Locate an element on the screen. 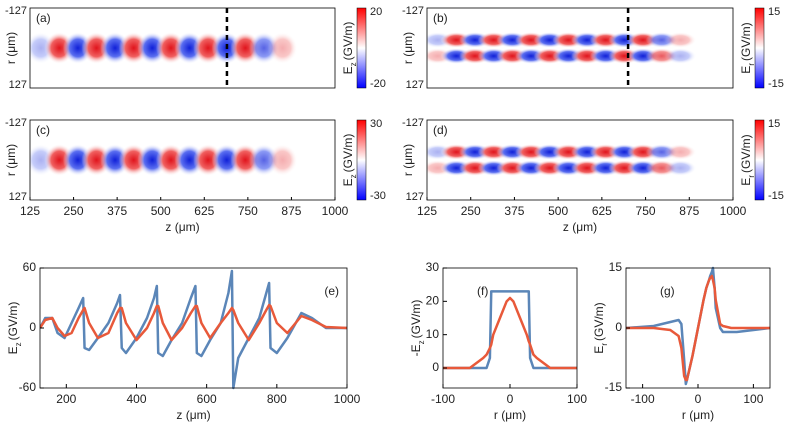  x-tick-label: 0 is located at coordinates (510, 399).